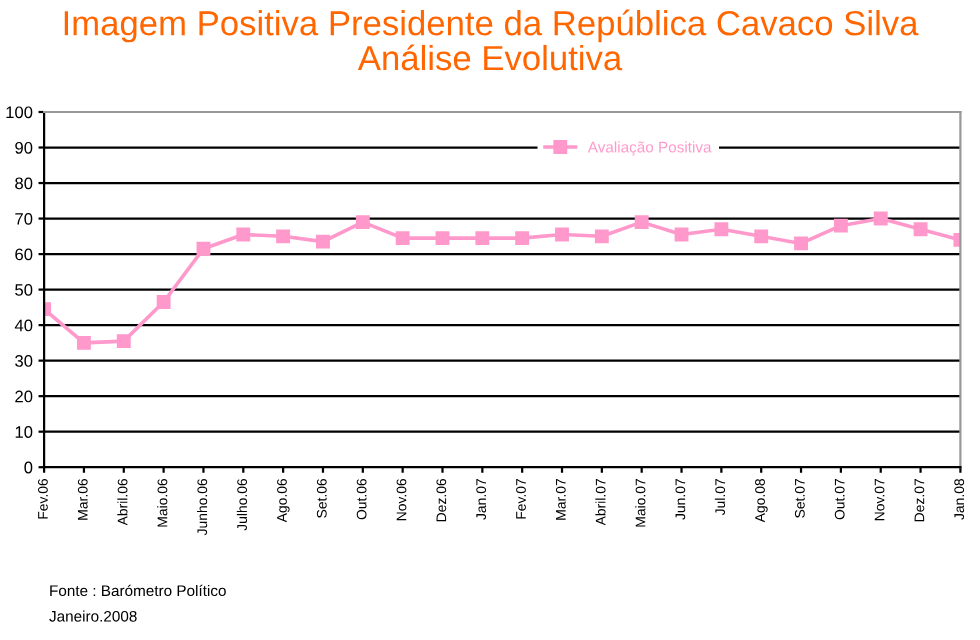 The width and height of the screenshot is (980, 640). Describe the element at coordinates (24, 218) in the screenshot. I see `y-tick-label: 70` at that location.